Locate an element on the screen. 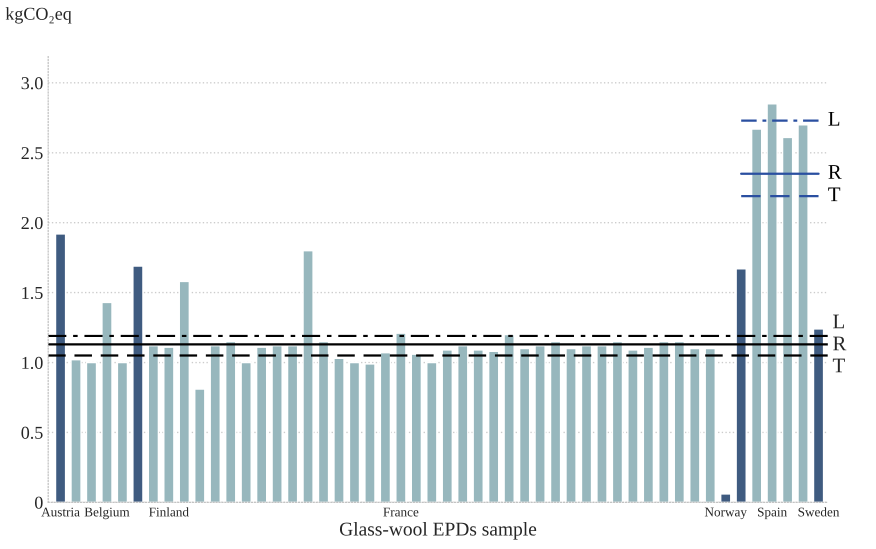 The height and width of the screenshot is (549, 876). y-tick-label: 2.5 is located at coordinates (32, 153).